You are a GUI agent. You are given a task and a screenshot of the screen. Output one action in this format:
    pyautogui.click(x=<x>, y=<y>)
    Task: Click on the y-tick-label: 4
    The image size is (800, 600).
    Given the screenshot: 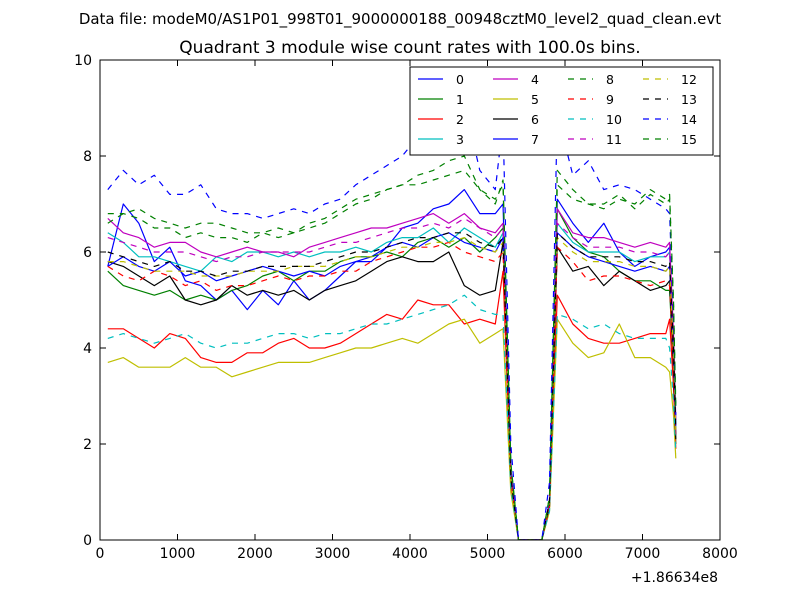 What is the action you would take?
    pyautogui.click(x=87, y=349)
    